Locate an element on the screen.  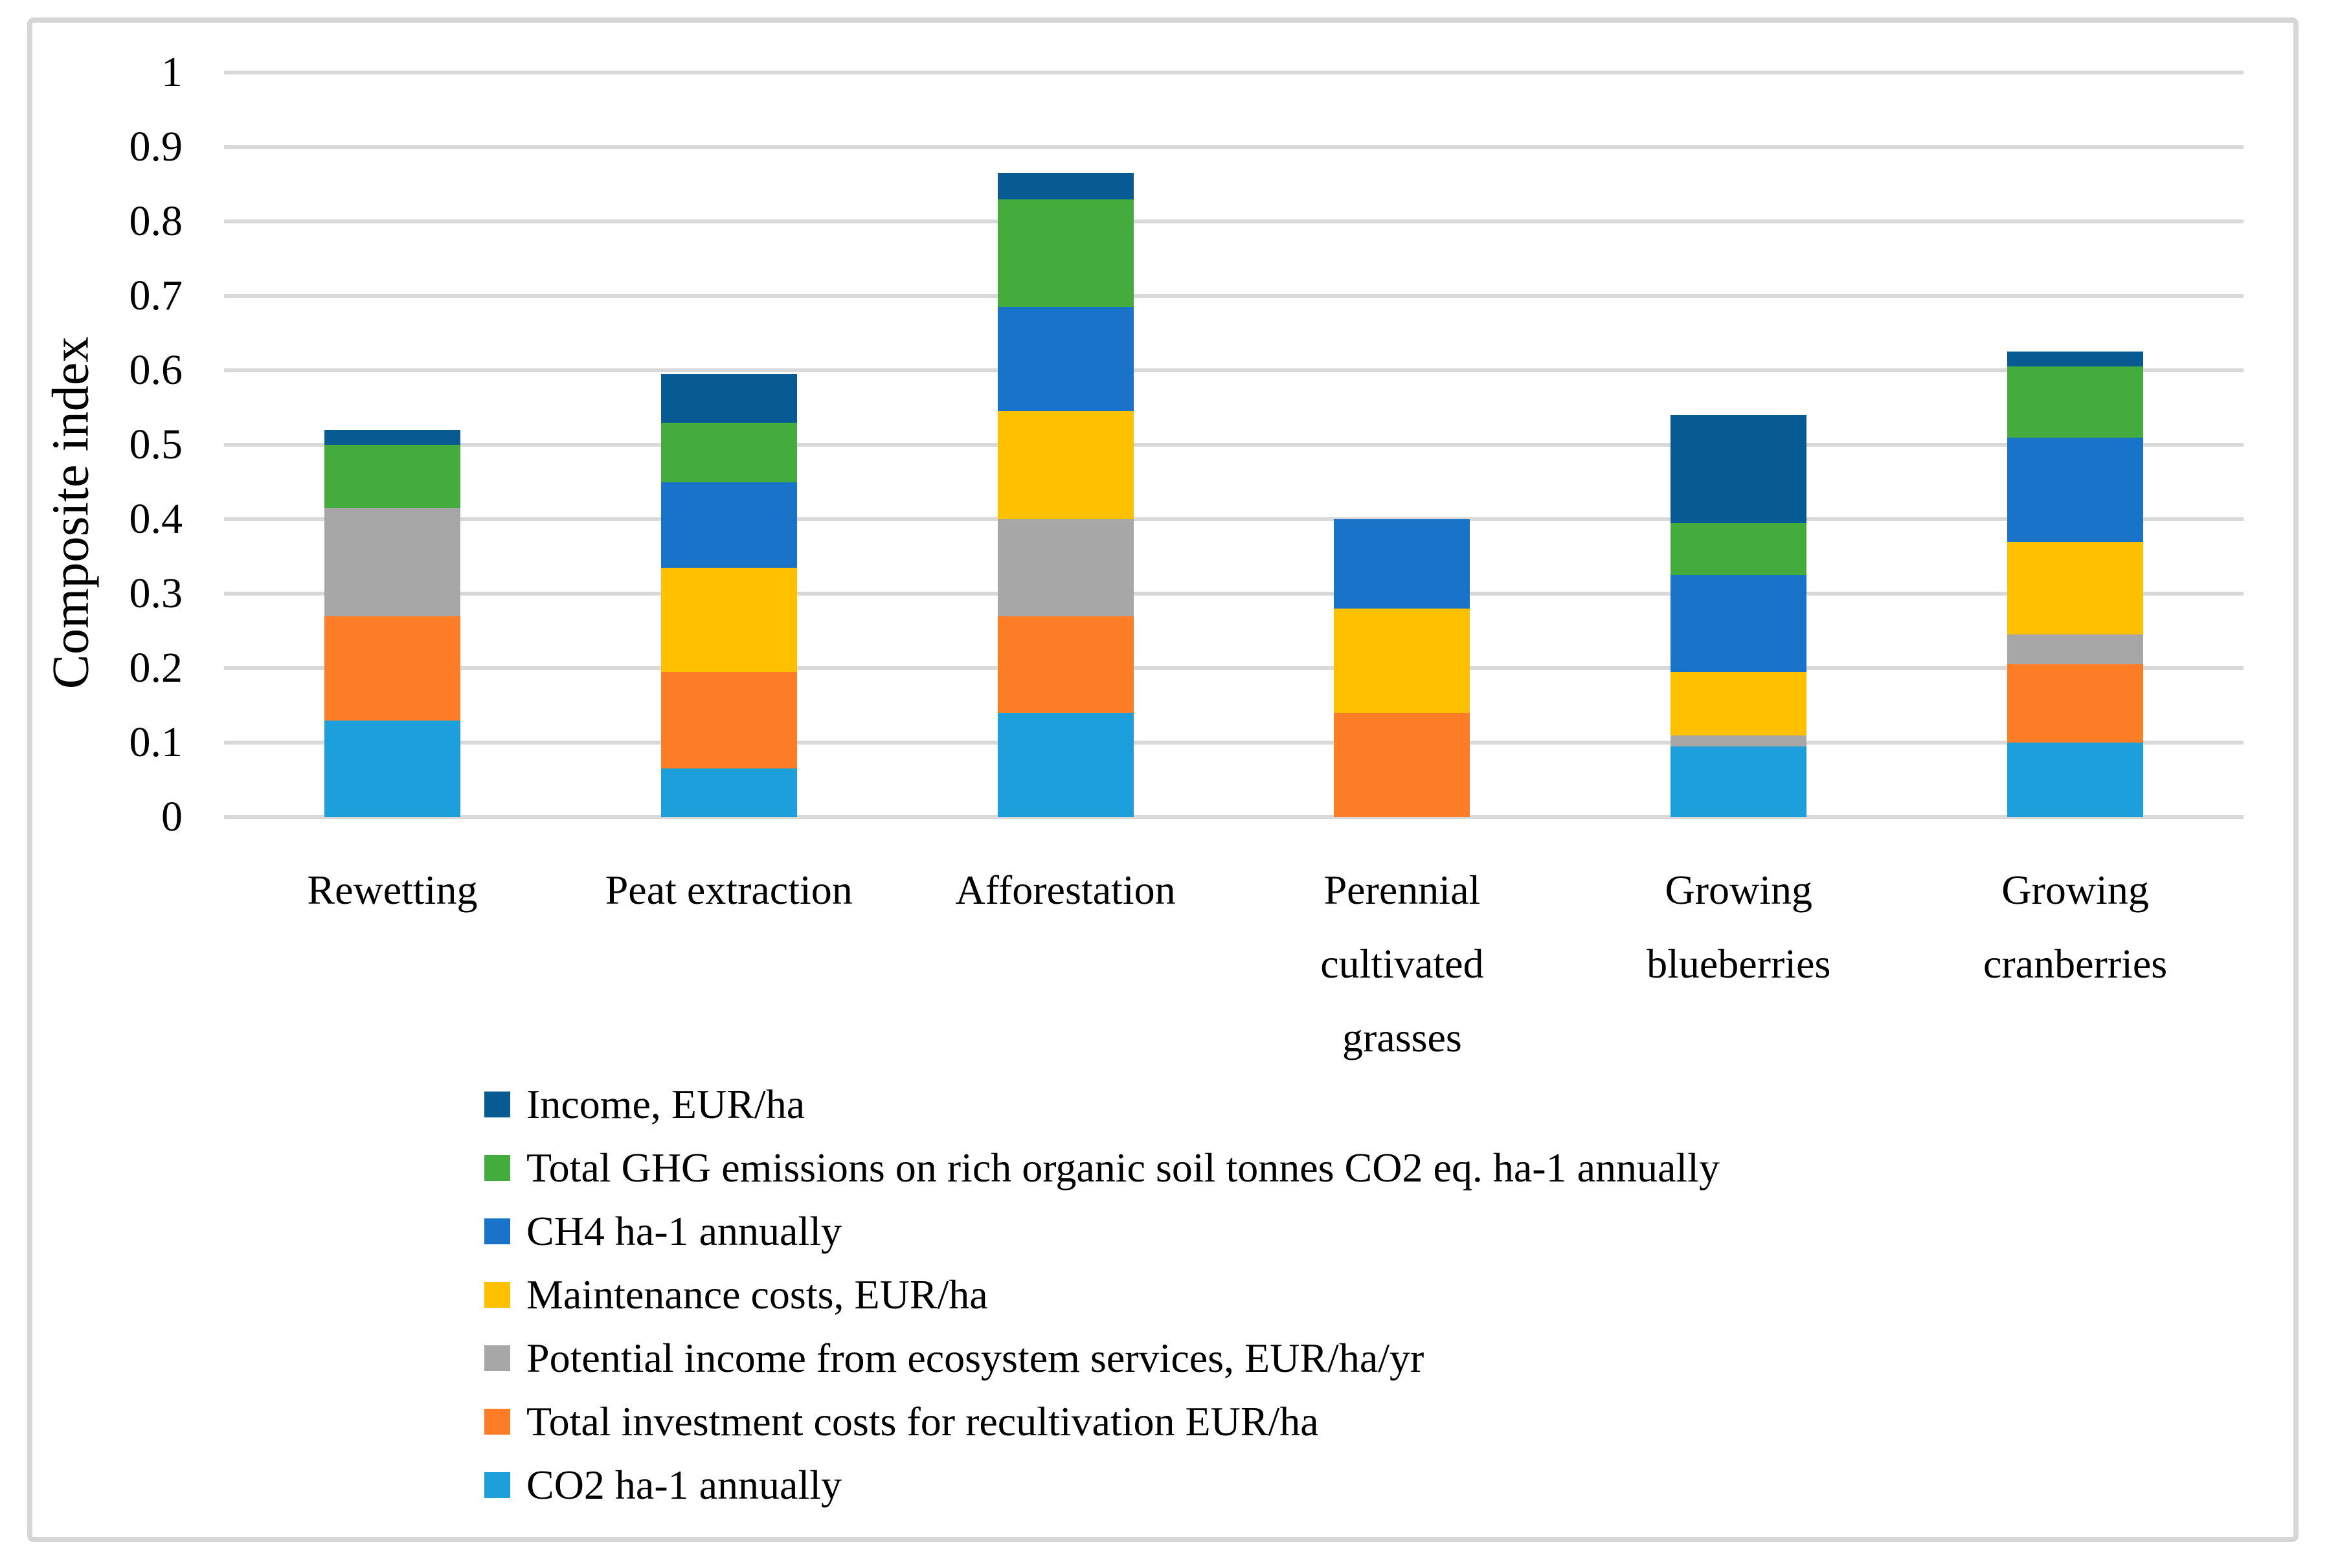
legend-label: CO2 ha-1 annually is located at coordinates (684, 1485).